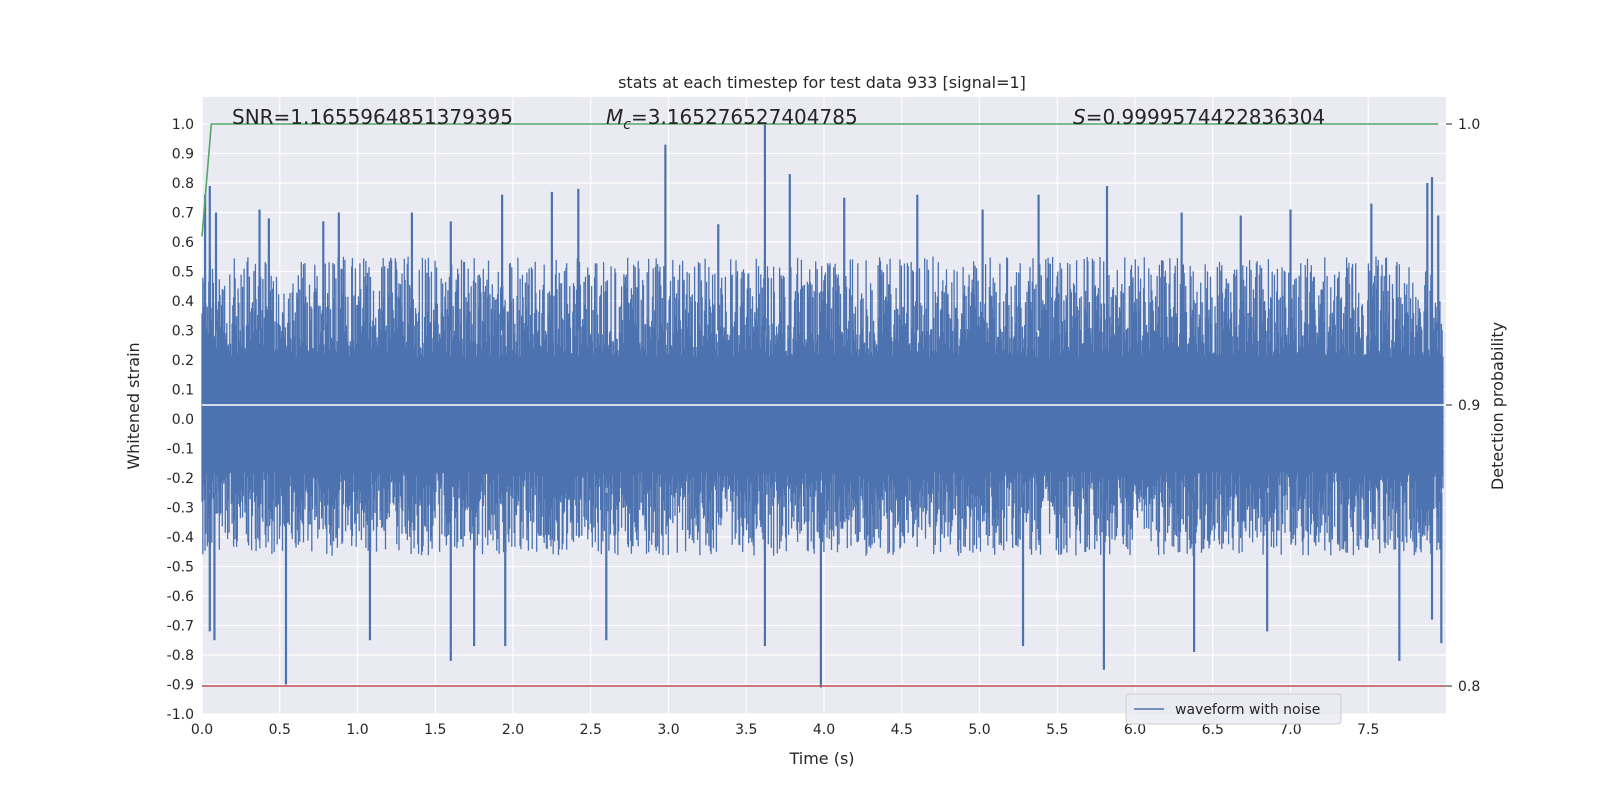 Image resolution: width=1600 pixels, height=800 pixels. What do you see at coordinates (591, 730) in the screenshot?
I see `x-tick-label: 2.5` at bounding box center [591, 730].